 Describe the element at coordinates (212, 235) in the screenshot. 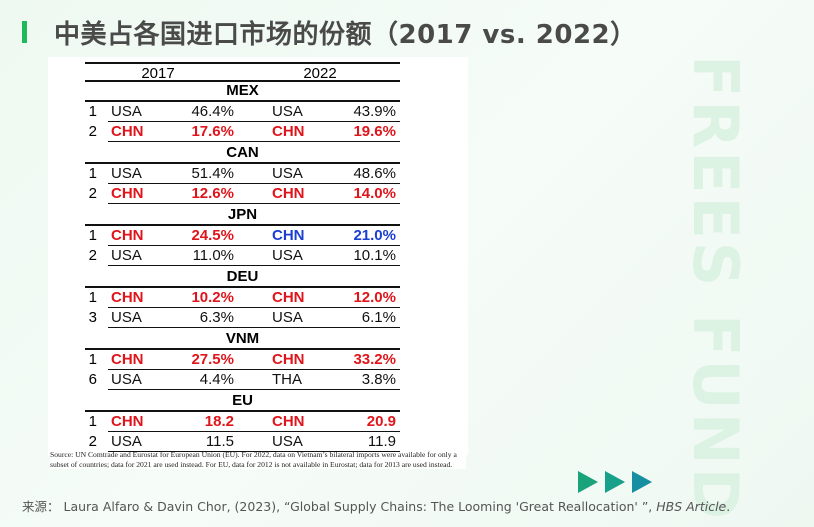

I see `share: 24.5%` at that location.